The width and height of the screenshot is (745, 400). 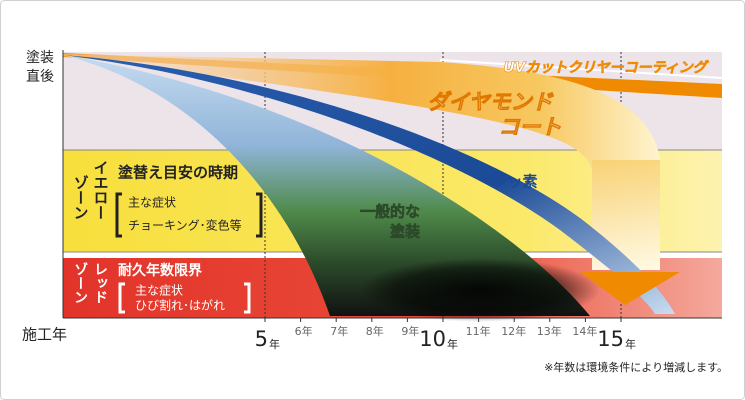 What do you see at coordinates (44, 335) in the screenshot?
I see `axis-bottom-label: 施工年` at bounding box center [44, 335].